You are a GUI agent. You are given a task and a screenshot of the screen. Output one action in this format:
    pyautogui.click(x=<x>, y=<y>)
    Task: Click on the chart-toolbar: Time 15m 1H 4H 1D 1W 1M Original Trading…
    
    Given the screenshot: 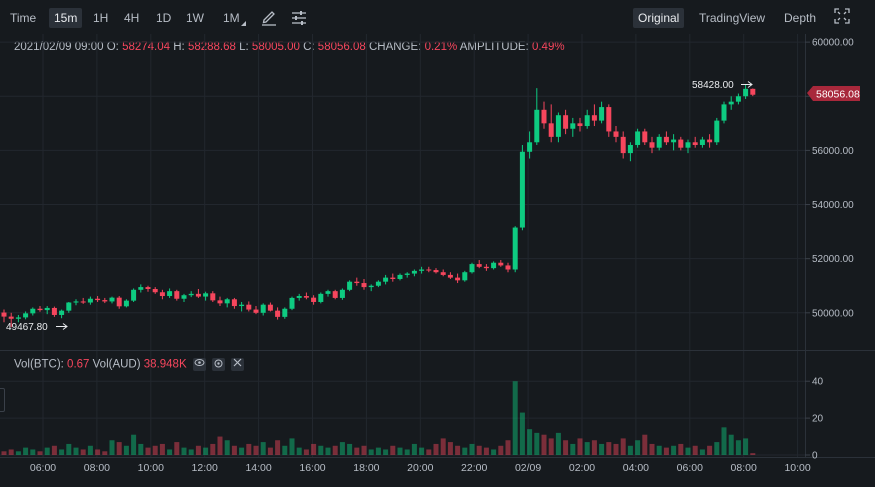 What is the action you would take?
    pyautogui.click(x=437, y=17)
    